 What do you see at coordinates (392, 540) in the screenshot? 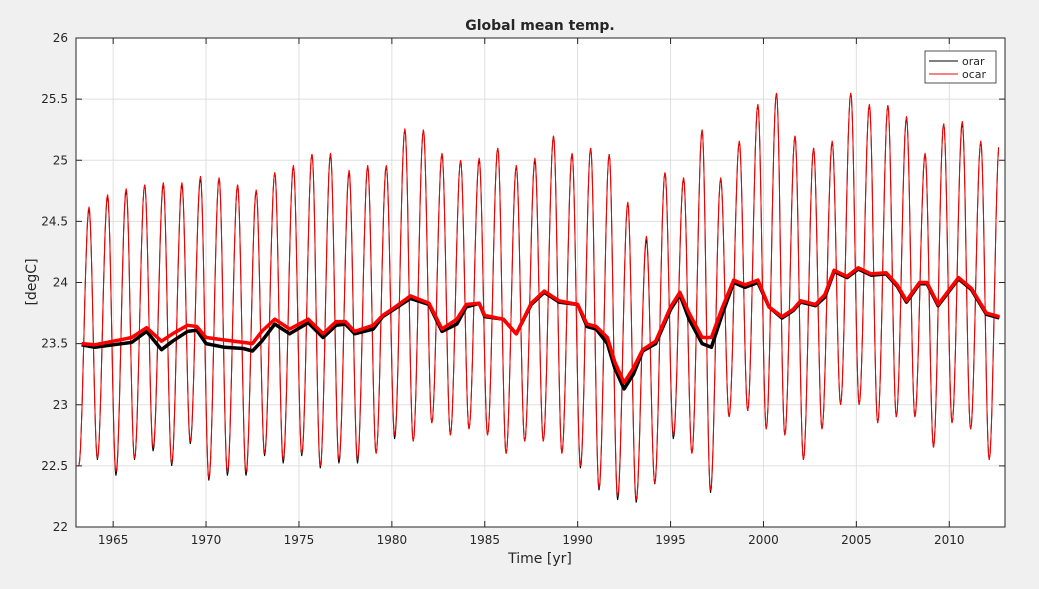
I see `x-tick-label: 1980` at bounding box center [392, 540].